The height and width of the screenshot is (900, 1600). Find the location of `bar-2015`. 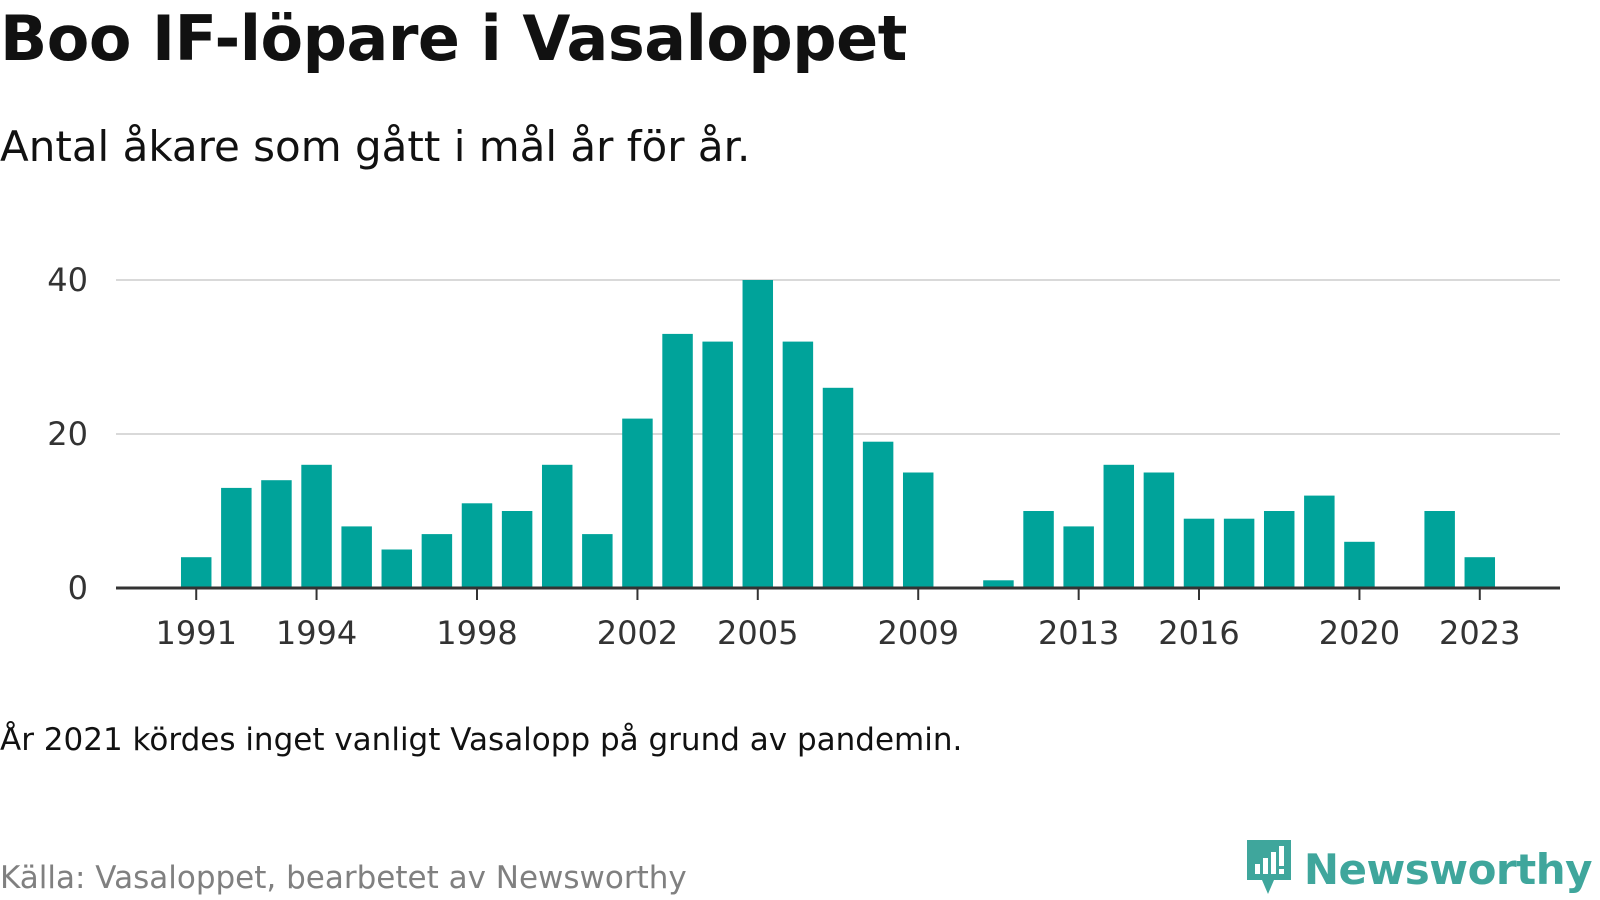

bar-2015 is located at coordinates (1159, 530).